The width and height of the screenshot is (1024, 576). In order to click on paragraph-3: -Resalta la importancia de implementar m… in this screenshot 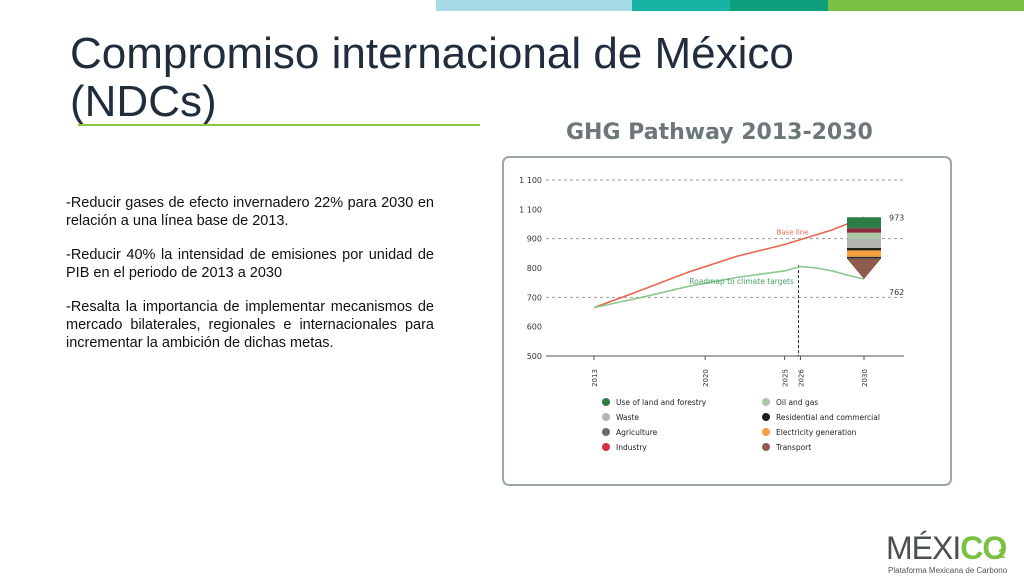, I will do `click(250, 325)`.